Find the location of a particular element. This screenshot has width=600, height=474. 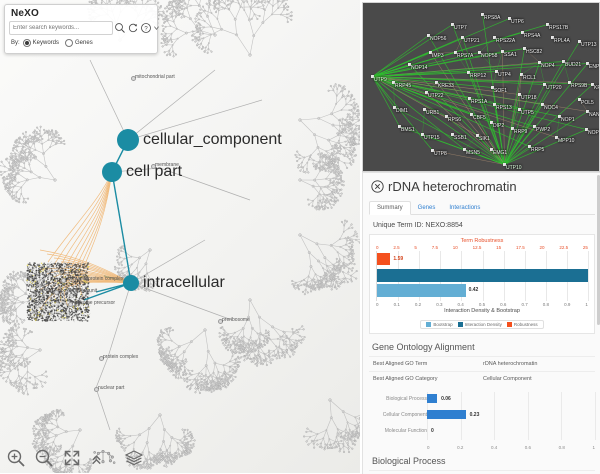

robustness-chart-bottom-title: Interaction Density & Bootstrap is located at coordinates (482, 312).